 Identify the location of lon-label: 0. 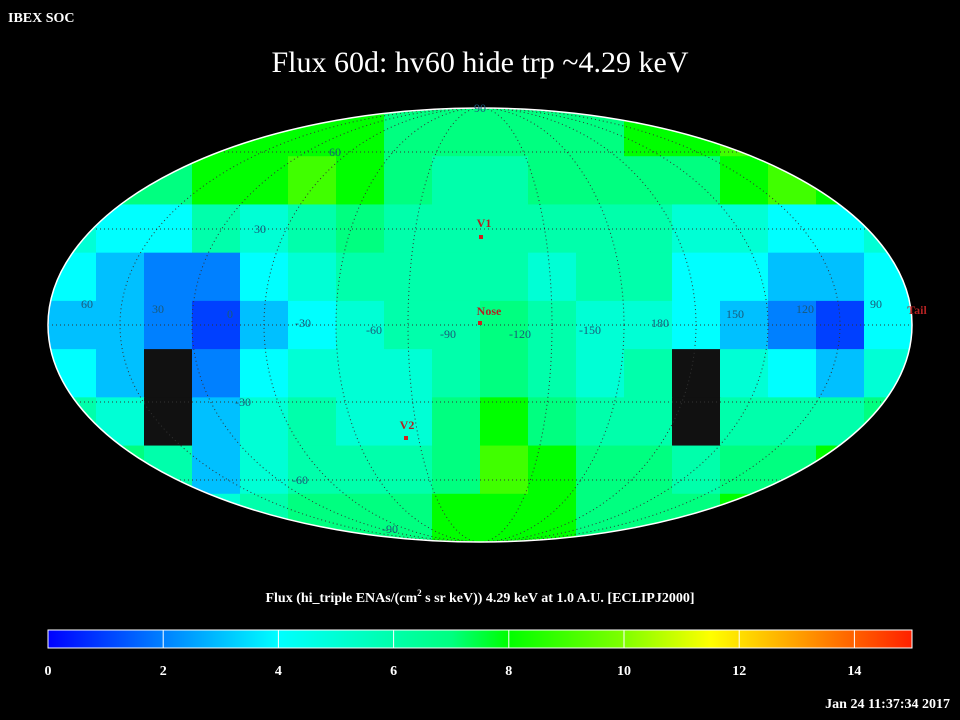
(230, 314).